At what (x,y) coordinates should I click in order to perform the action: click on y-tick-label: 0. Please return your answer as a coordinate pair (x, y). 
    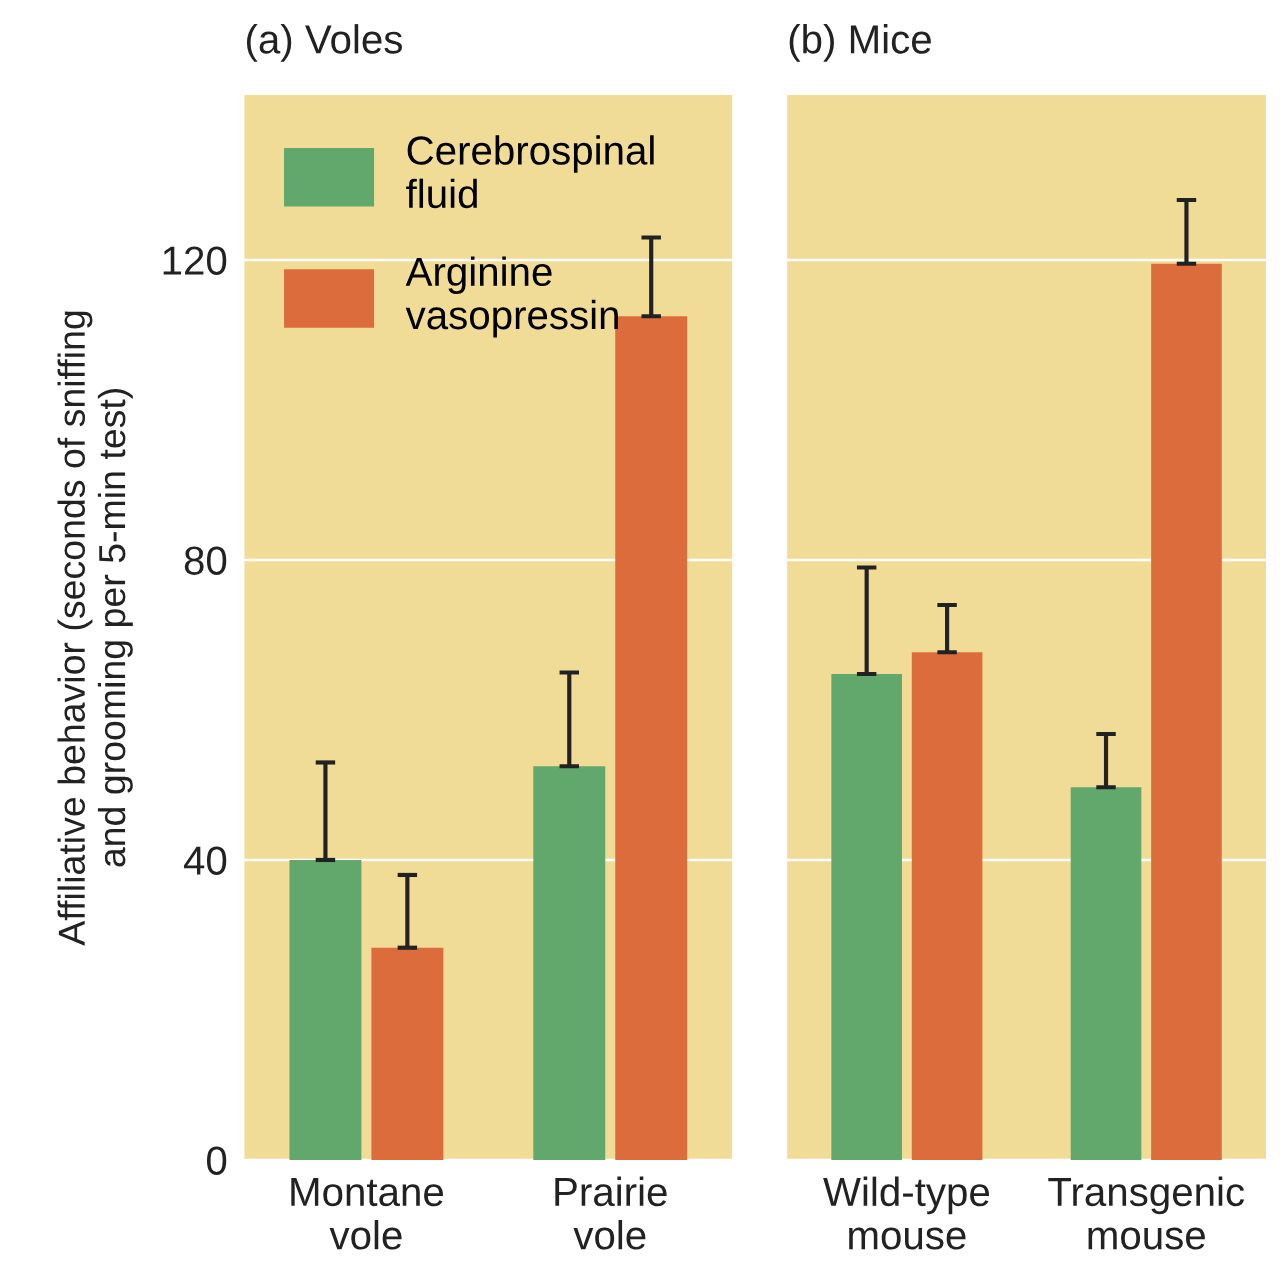
    Looking at the image, I should click on (216, 1160).